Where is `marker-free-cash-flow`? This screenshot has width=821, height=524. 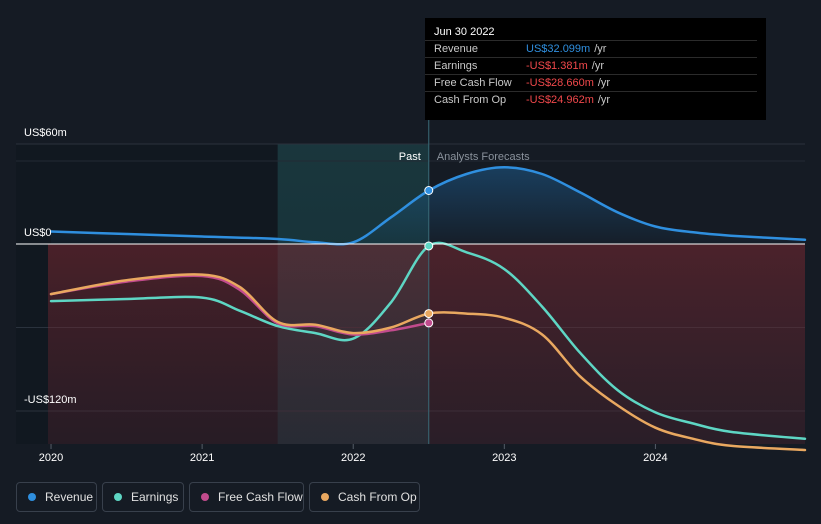 marker-free-cash-flow is located at coordinates (429, 323).